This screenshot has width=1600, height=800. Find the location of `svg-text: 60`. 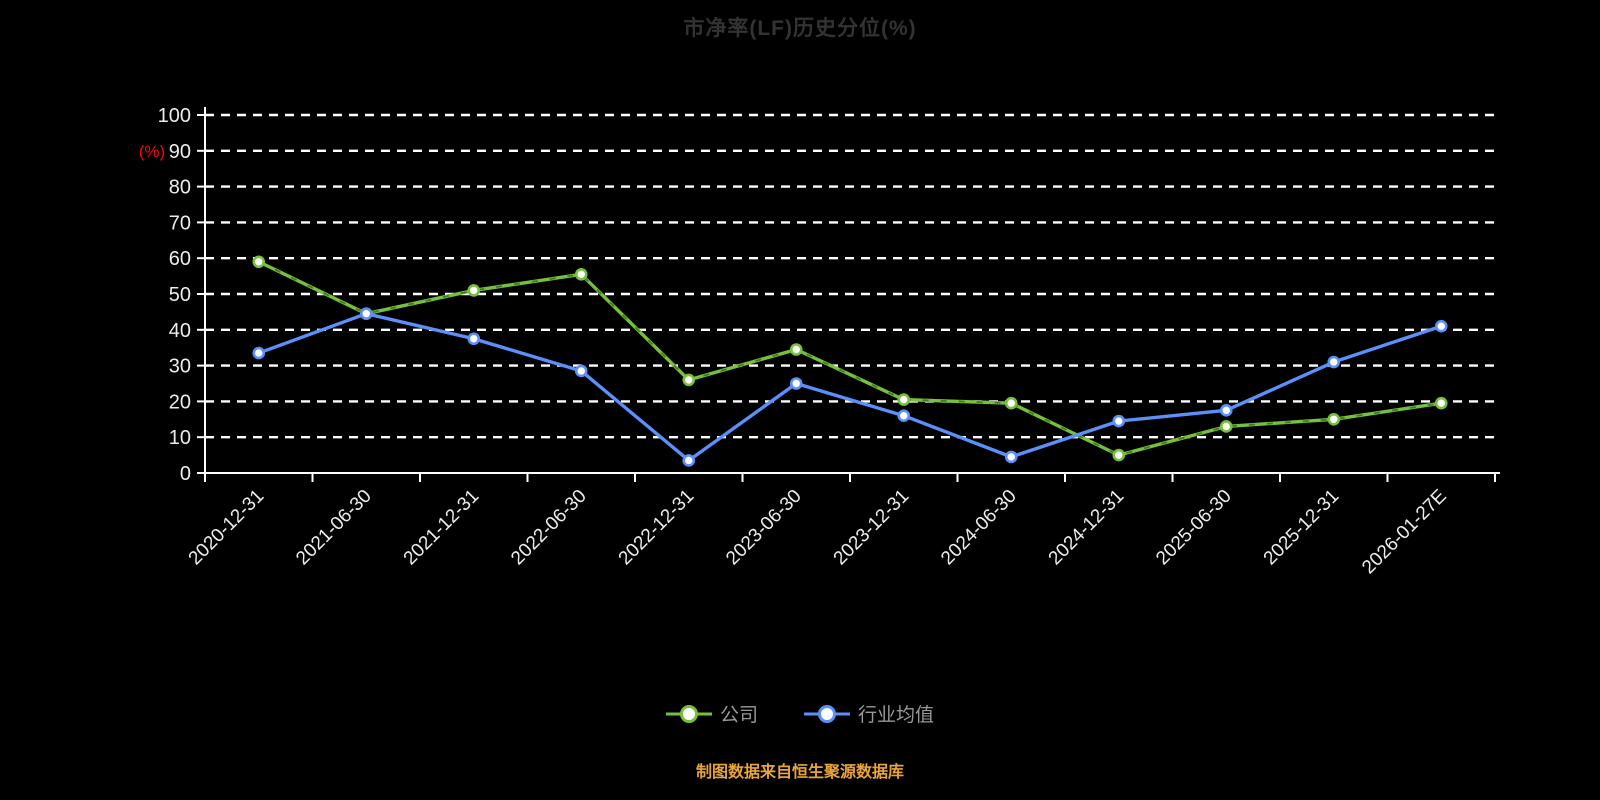

svg-text: 60 is located at coordinates (180, 259).